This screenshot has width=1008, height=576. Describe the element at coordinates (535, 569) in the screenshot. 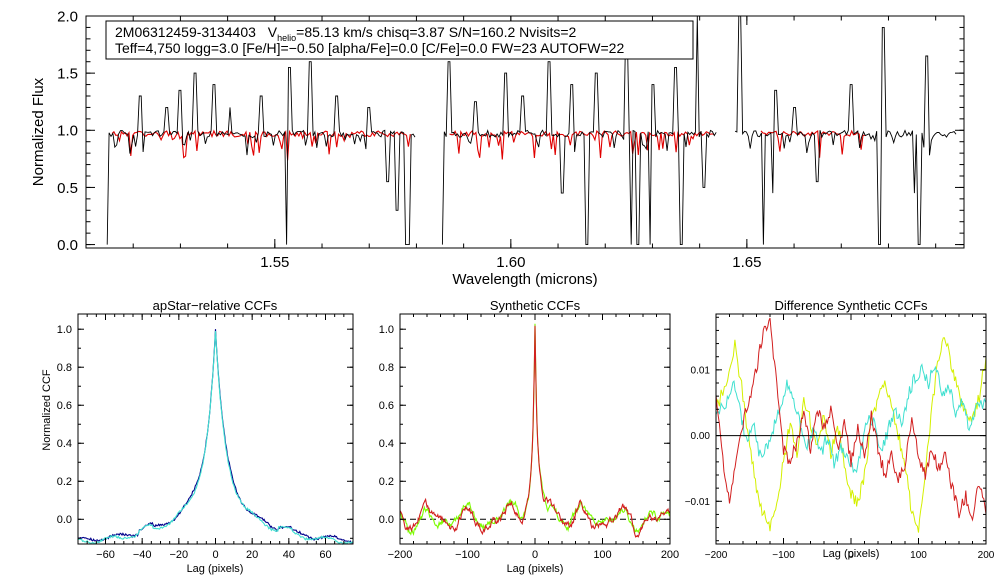

I see `synthetic-ccf-xlabel: Lag (pixels)` at that location.